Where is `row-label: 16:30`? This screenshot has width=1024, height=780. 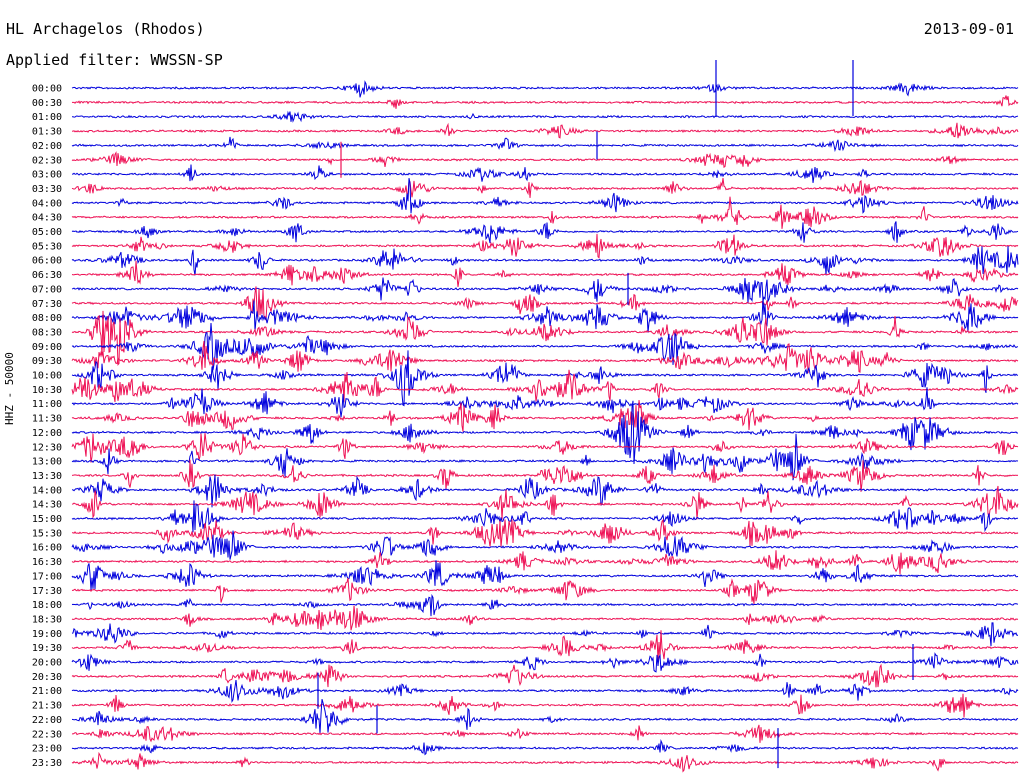
row-label: 16:30 is located at coordinates (47, 562).